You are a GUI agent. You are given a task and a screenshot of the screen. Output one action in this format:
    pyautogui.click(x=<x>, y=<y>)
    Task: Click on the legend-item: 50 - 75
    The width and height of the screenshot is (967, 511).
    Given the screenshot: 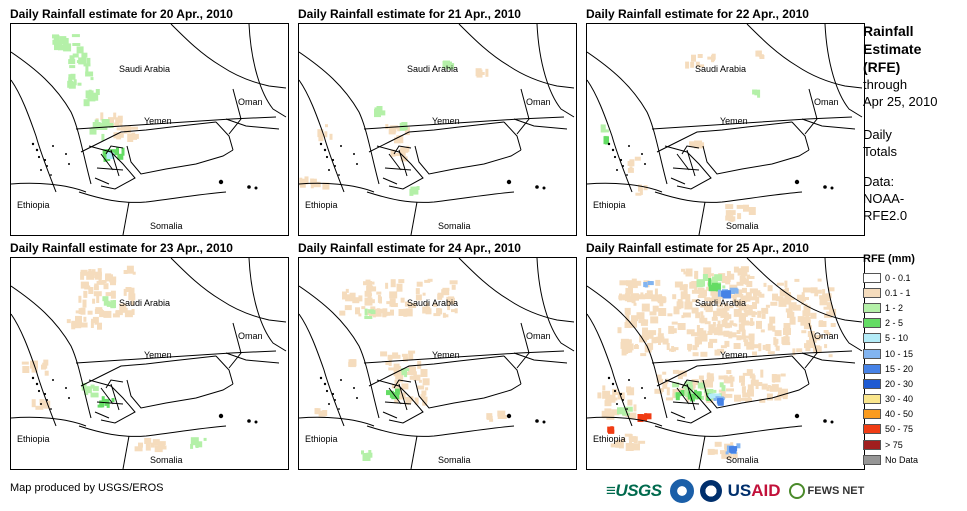 What is the action you would take?
    pyautogui.click(x=913, y=429)
    